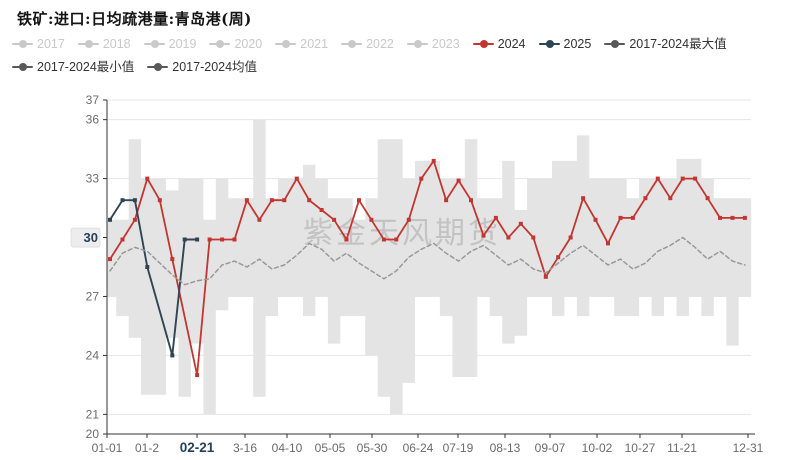 The image size is (792, 460). I want to click on legend-item-2020: 2020, so click(235, 44).